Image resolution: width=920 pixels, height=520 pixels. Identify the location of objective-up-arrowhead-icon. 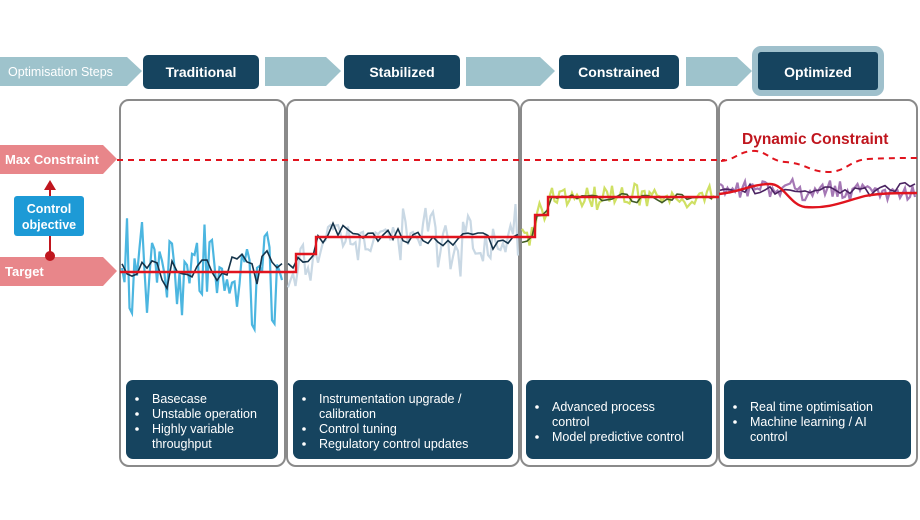
(50, 185).